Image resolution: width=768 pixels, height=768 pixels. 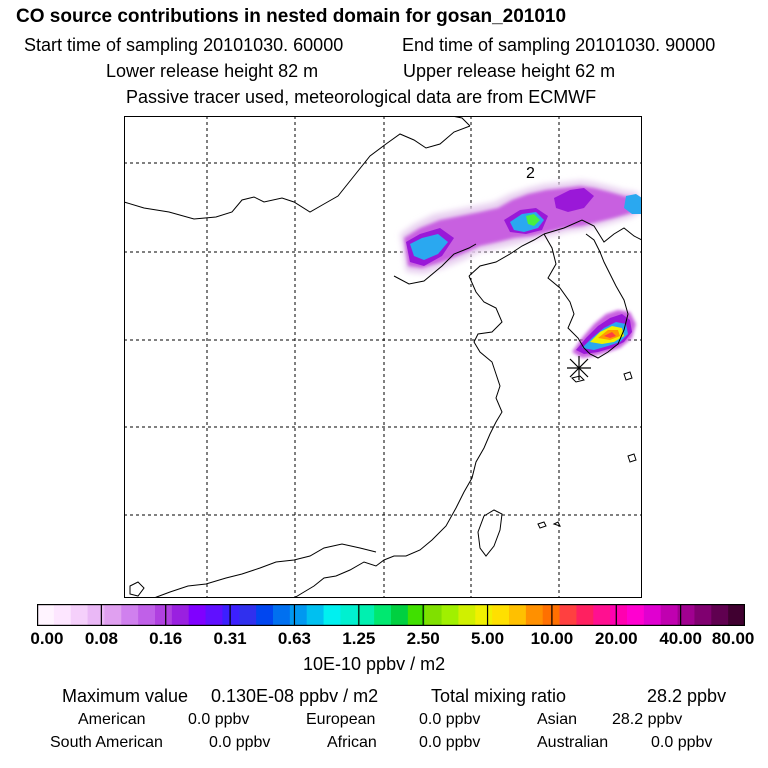 I want to click on colorbar-tick-label: 0.31, so click(x=230, y=638).